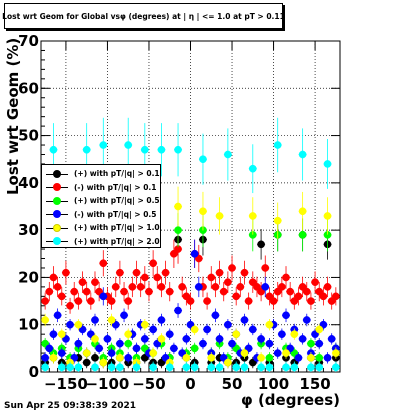 The width and height of the screenshot is (400, 414). I want to click on legend-entry: (+) with pT/|q| > 2.0, so click(103, 242).